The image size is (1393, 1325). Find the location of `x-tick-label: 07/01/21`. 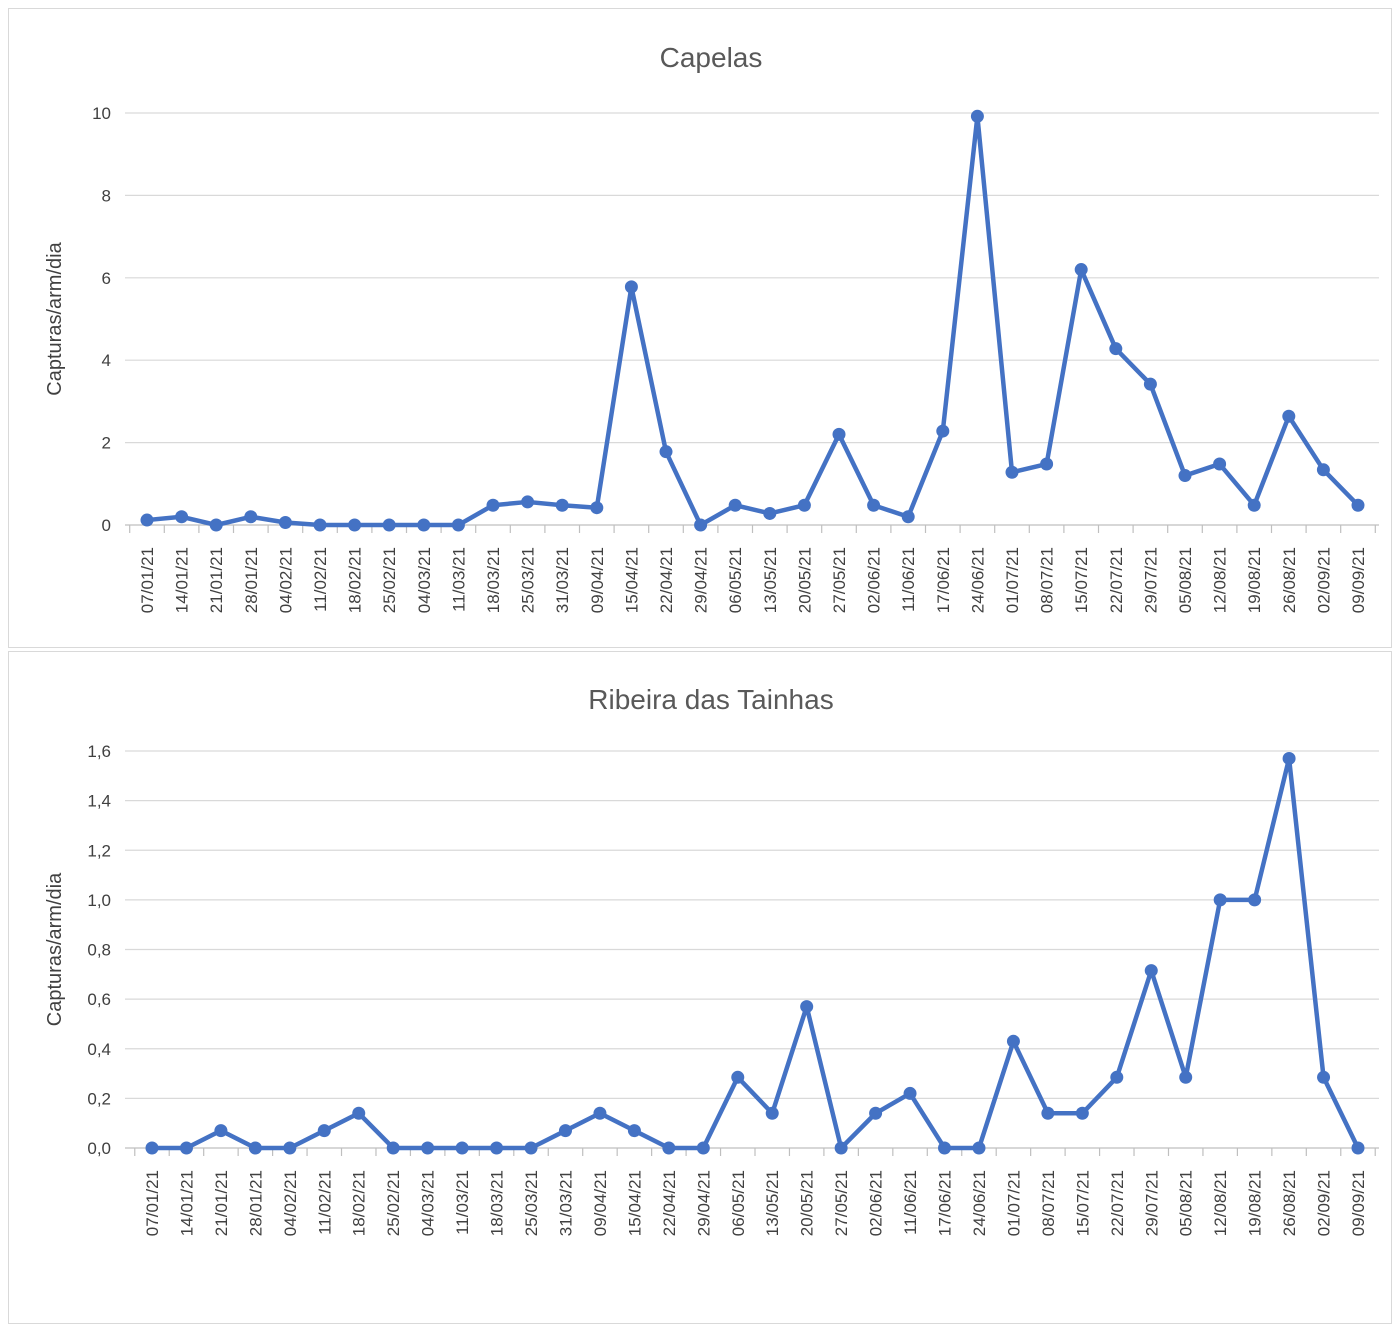

x-tick-label: 07/01/21 is located at coordinates (147, 580).